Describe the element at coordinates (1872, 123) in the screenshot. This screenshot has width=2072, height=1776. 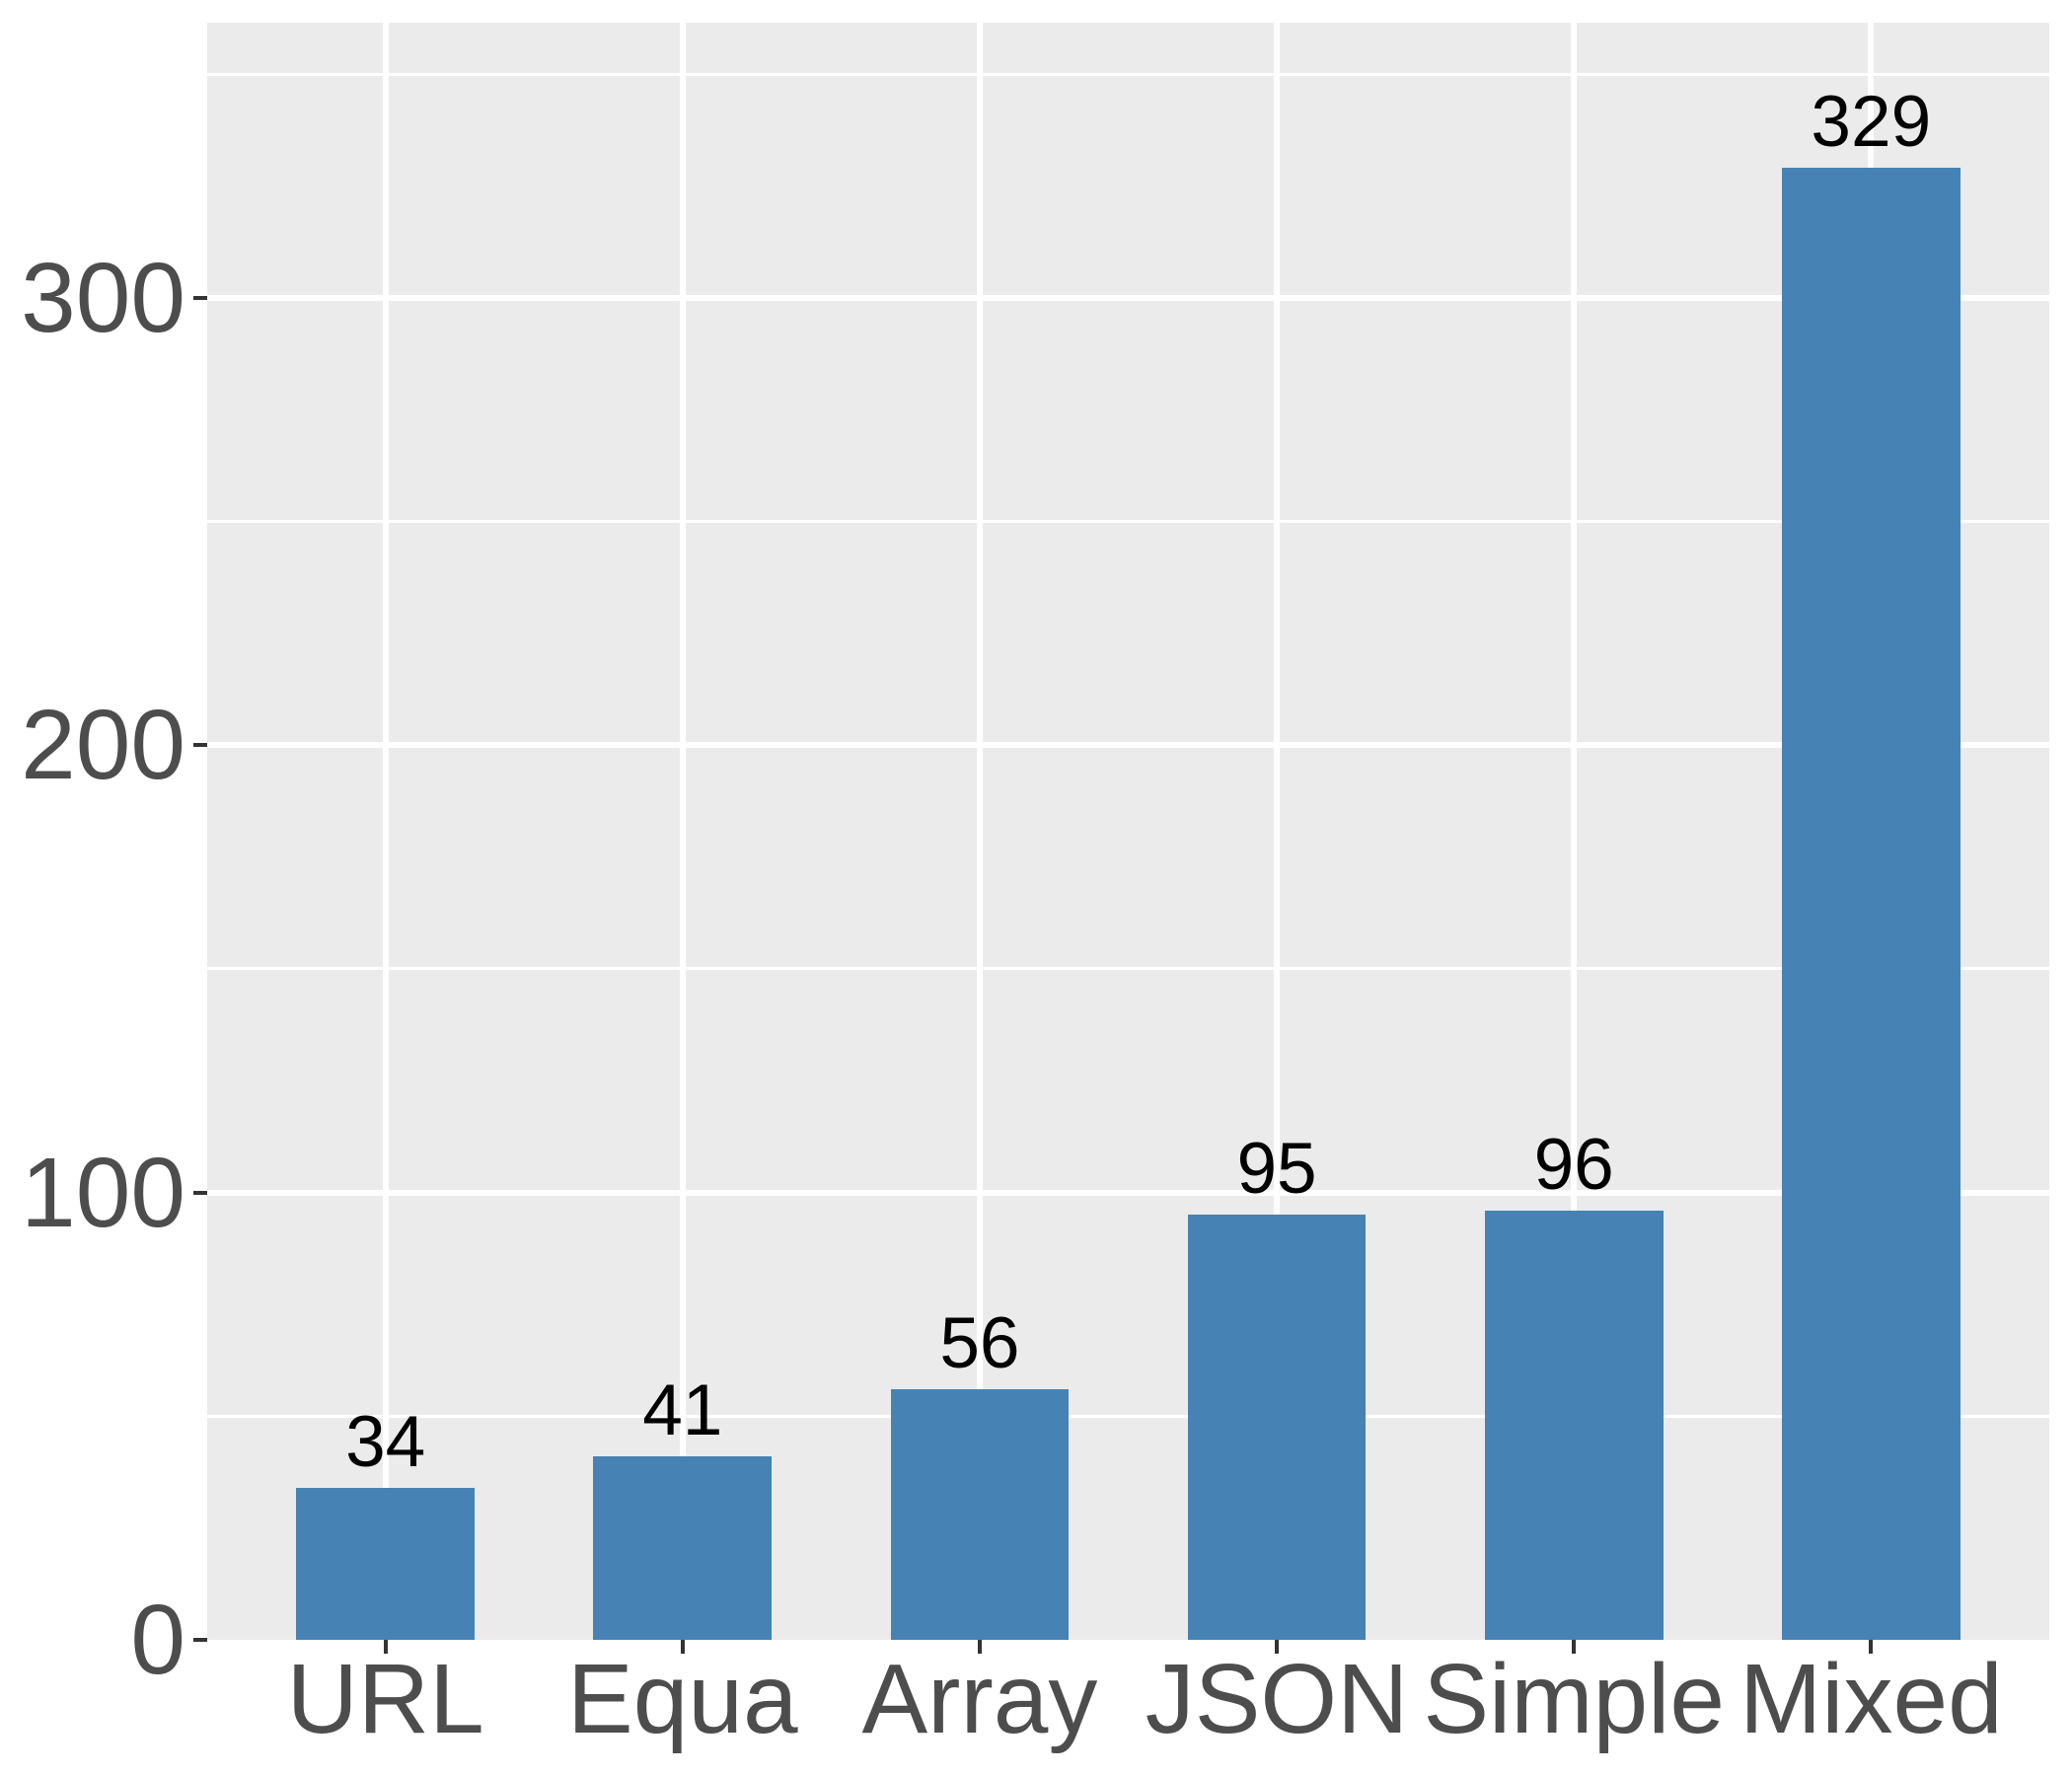
I see `bar-value-label-mixed: 329` at that location.